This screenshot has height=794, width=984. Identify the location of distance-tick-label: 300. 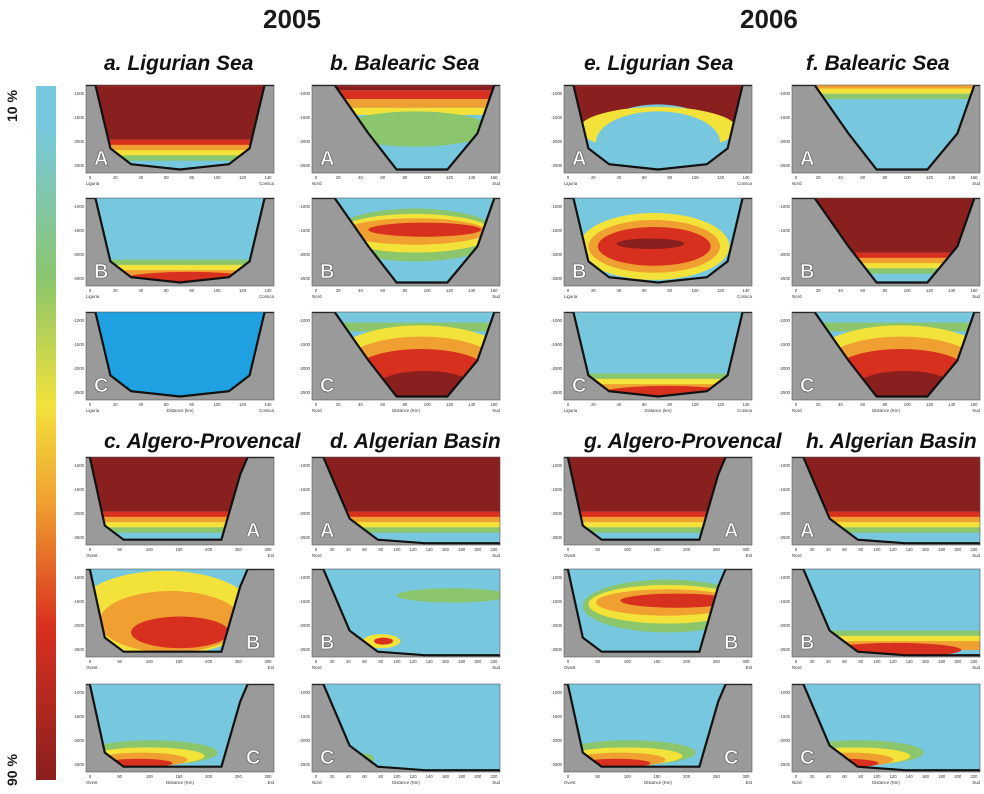
(747, 776).